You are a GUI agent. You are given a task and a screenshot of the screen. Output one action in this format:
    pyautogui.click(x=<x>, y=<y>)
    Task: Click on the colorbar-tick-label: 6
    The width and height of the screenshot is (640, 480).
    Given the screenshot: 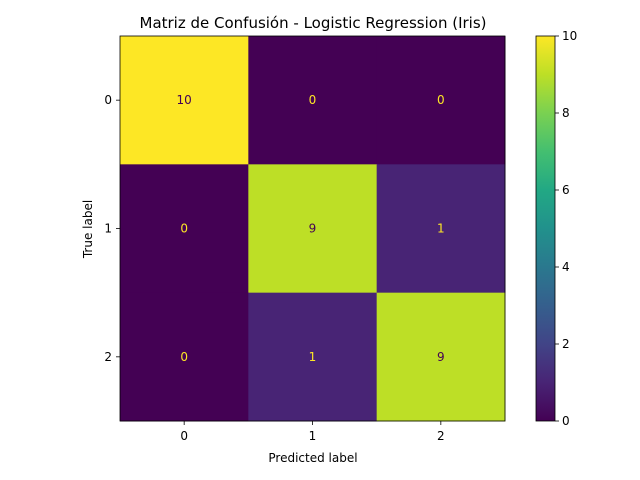 What is the action you would take?
    pyautogui.click(x=566, y=190)
    